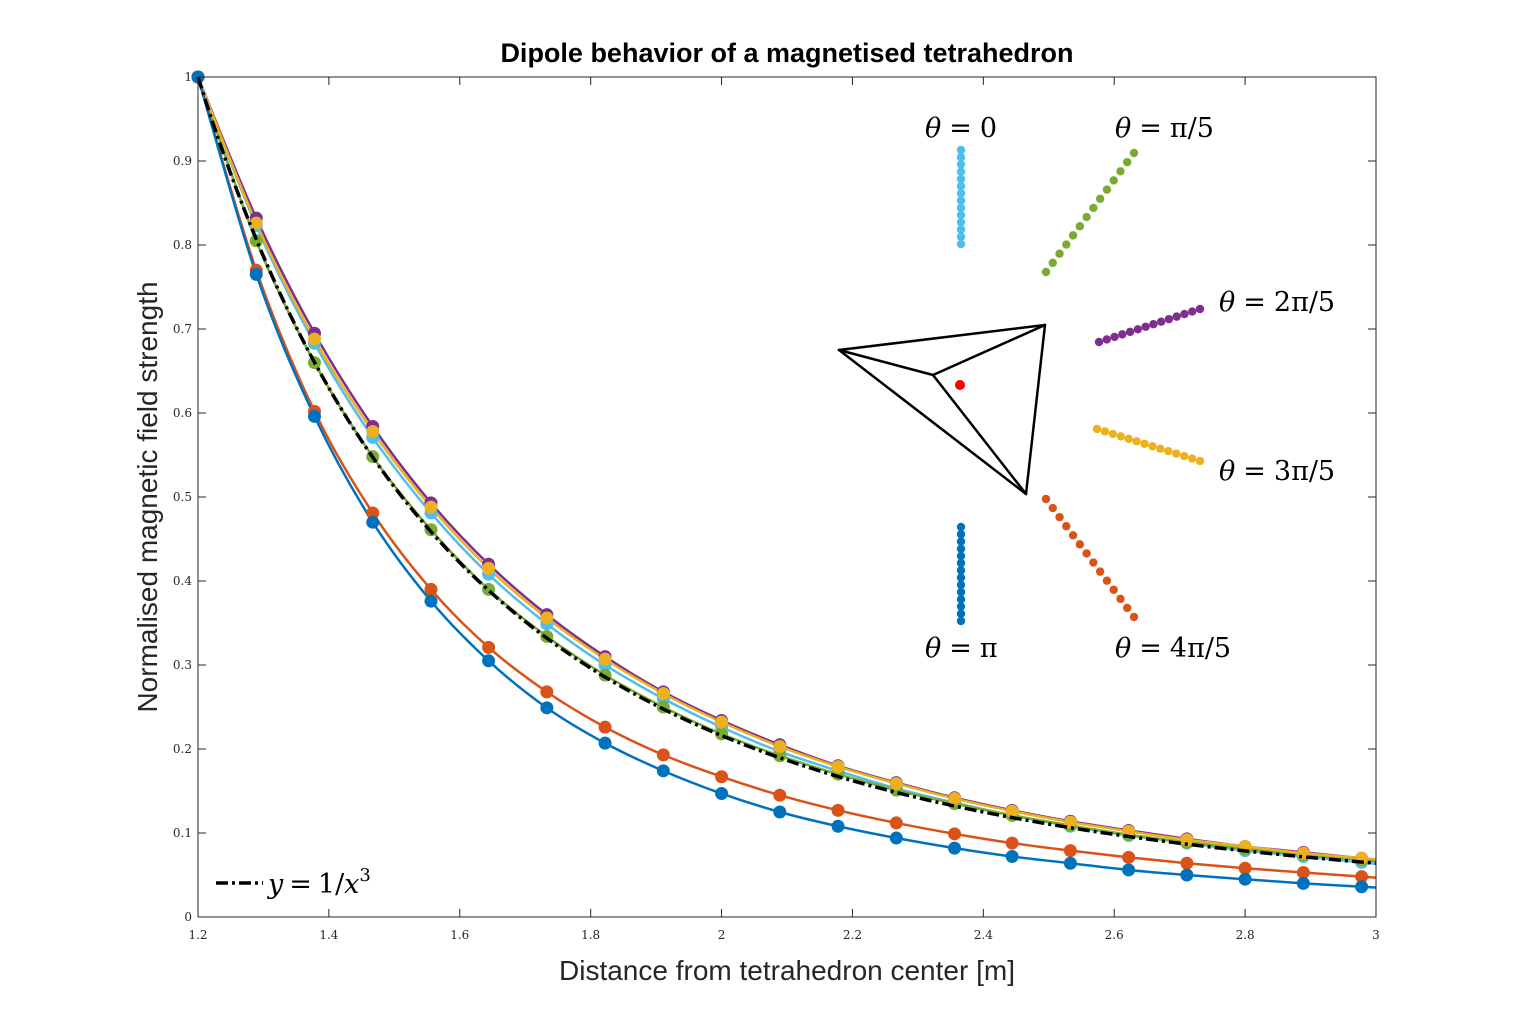 This screenshot has width=1521, height=1033. What do you see at coordinates (197, 935) in the screenshot?
I see `x-tick-label: 1.2` at bounding box center [197, 935].